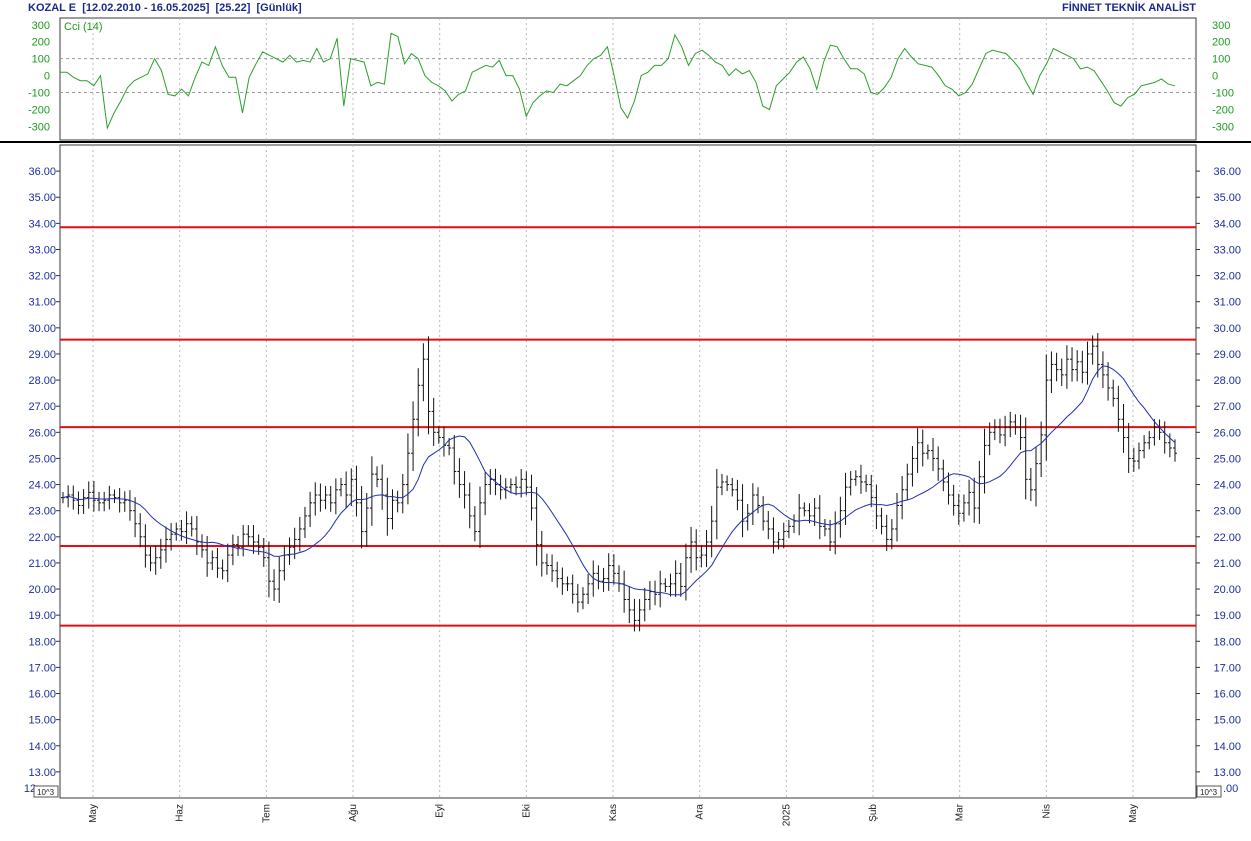 Image resolution: width=1251 pixels, height=841 pixels. I want to click on price-axis-bottom-left-tick: 12, so click(30, 789).